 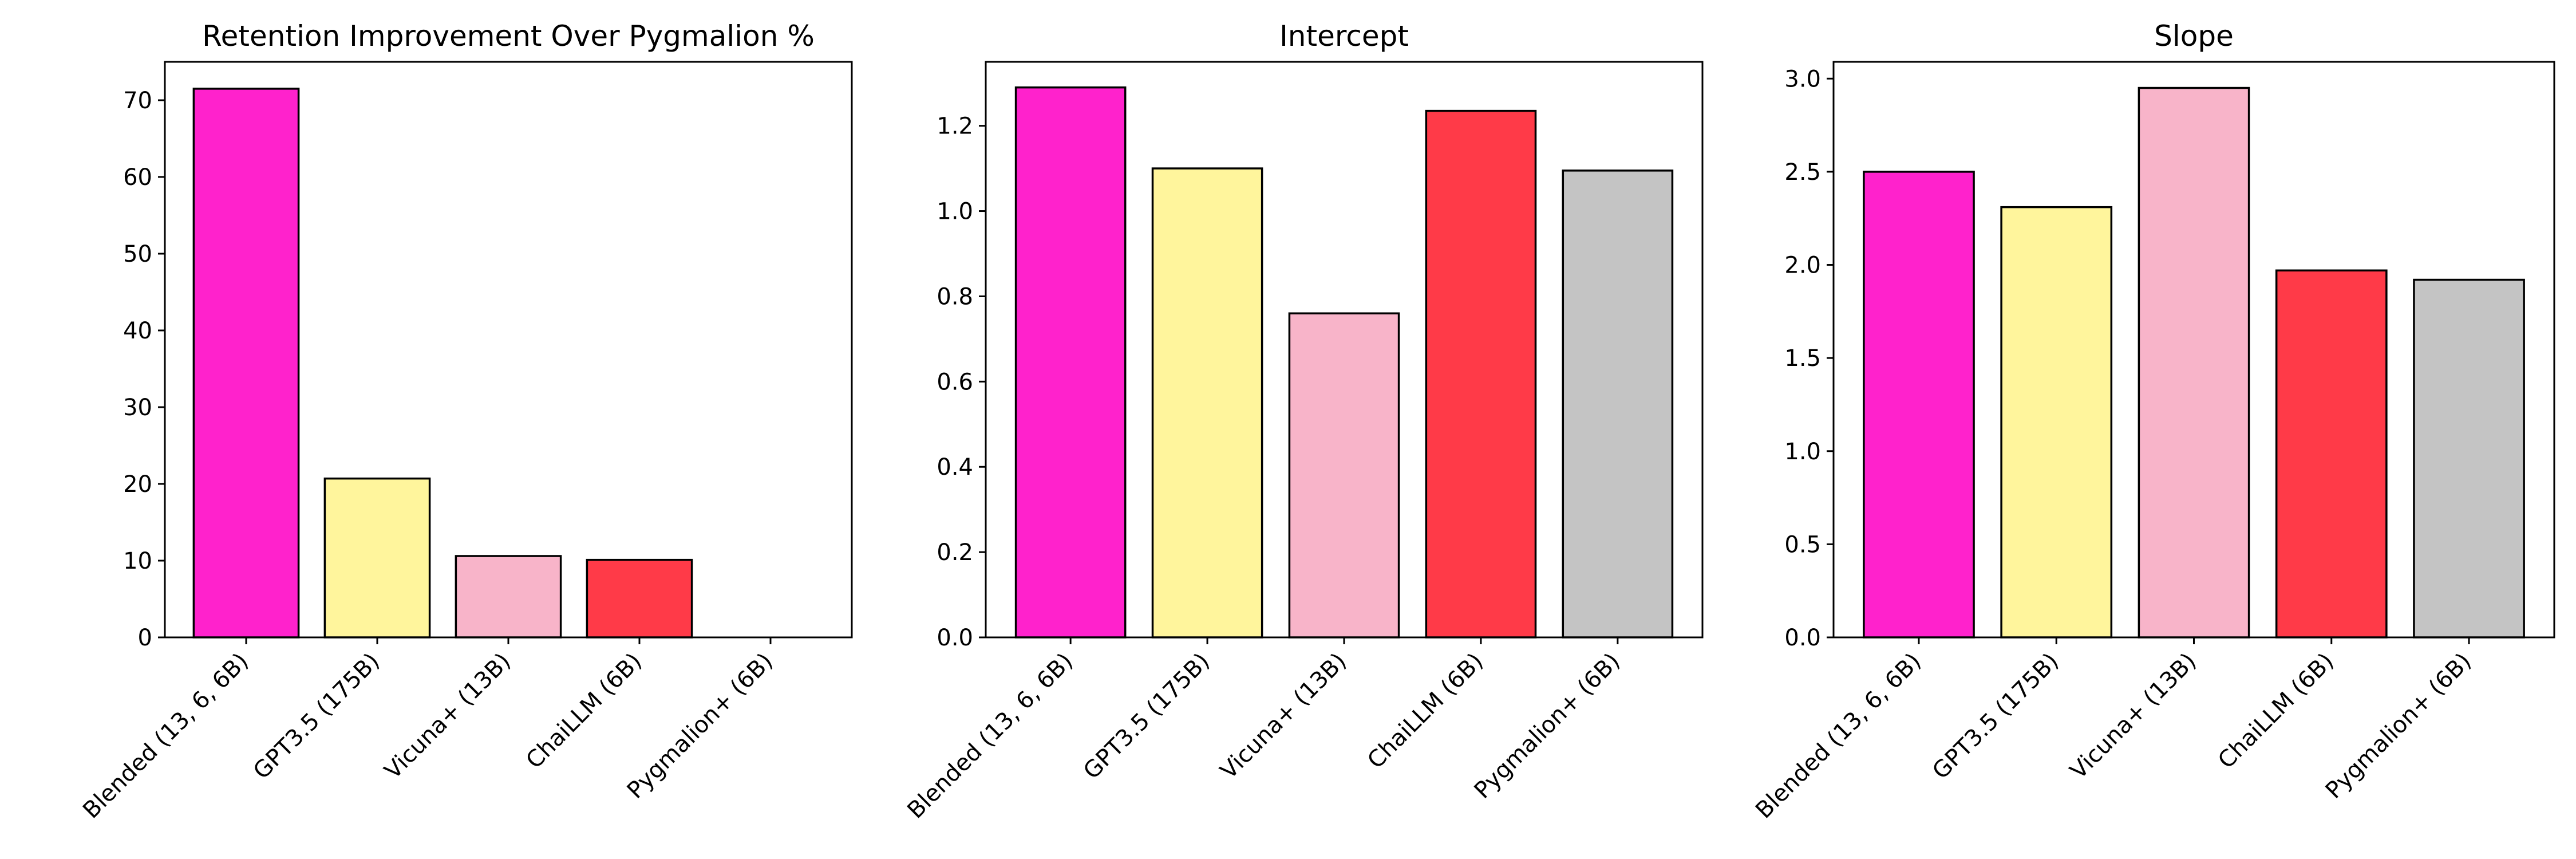 I want to click on y-tick-label: 1.2, so click(x=955, y=127).